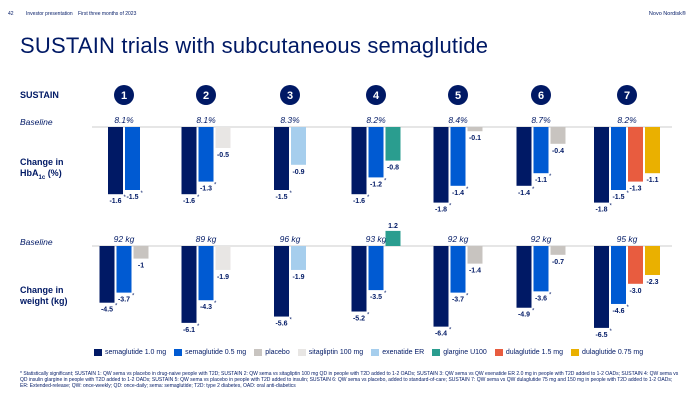  I want to click on hba1c-bar-t5-s0, so click(441, 165).